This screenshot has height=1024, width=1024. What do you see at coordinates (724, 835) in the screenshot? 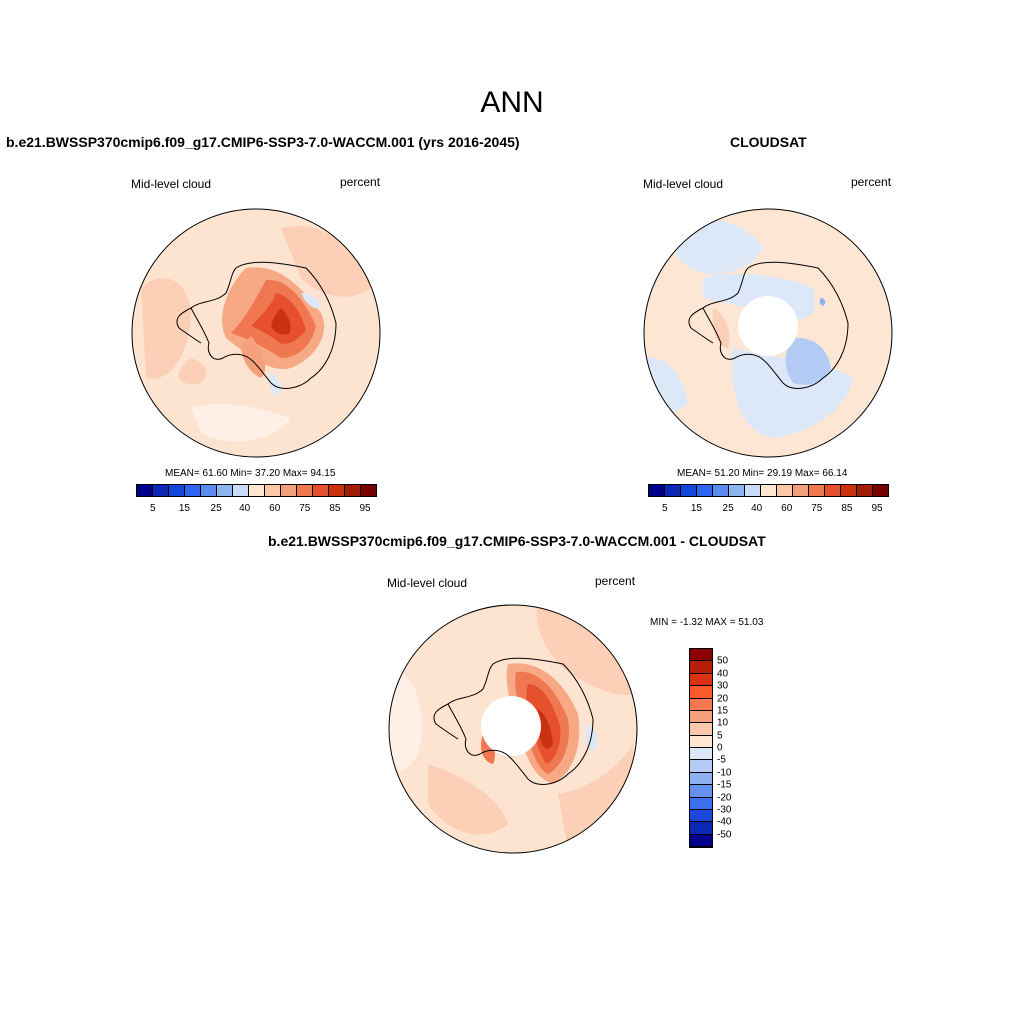
I see `colorbar-tick-label: -50` at bounding box center [724, 835].